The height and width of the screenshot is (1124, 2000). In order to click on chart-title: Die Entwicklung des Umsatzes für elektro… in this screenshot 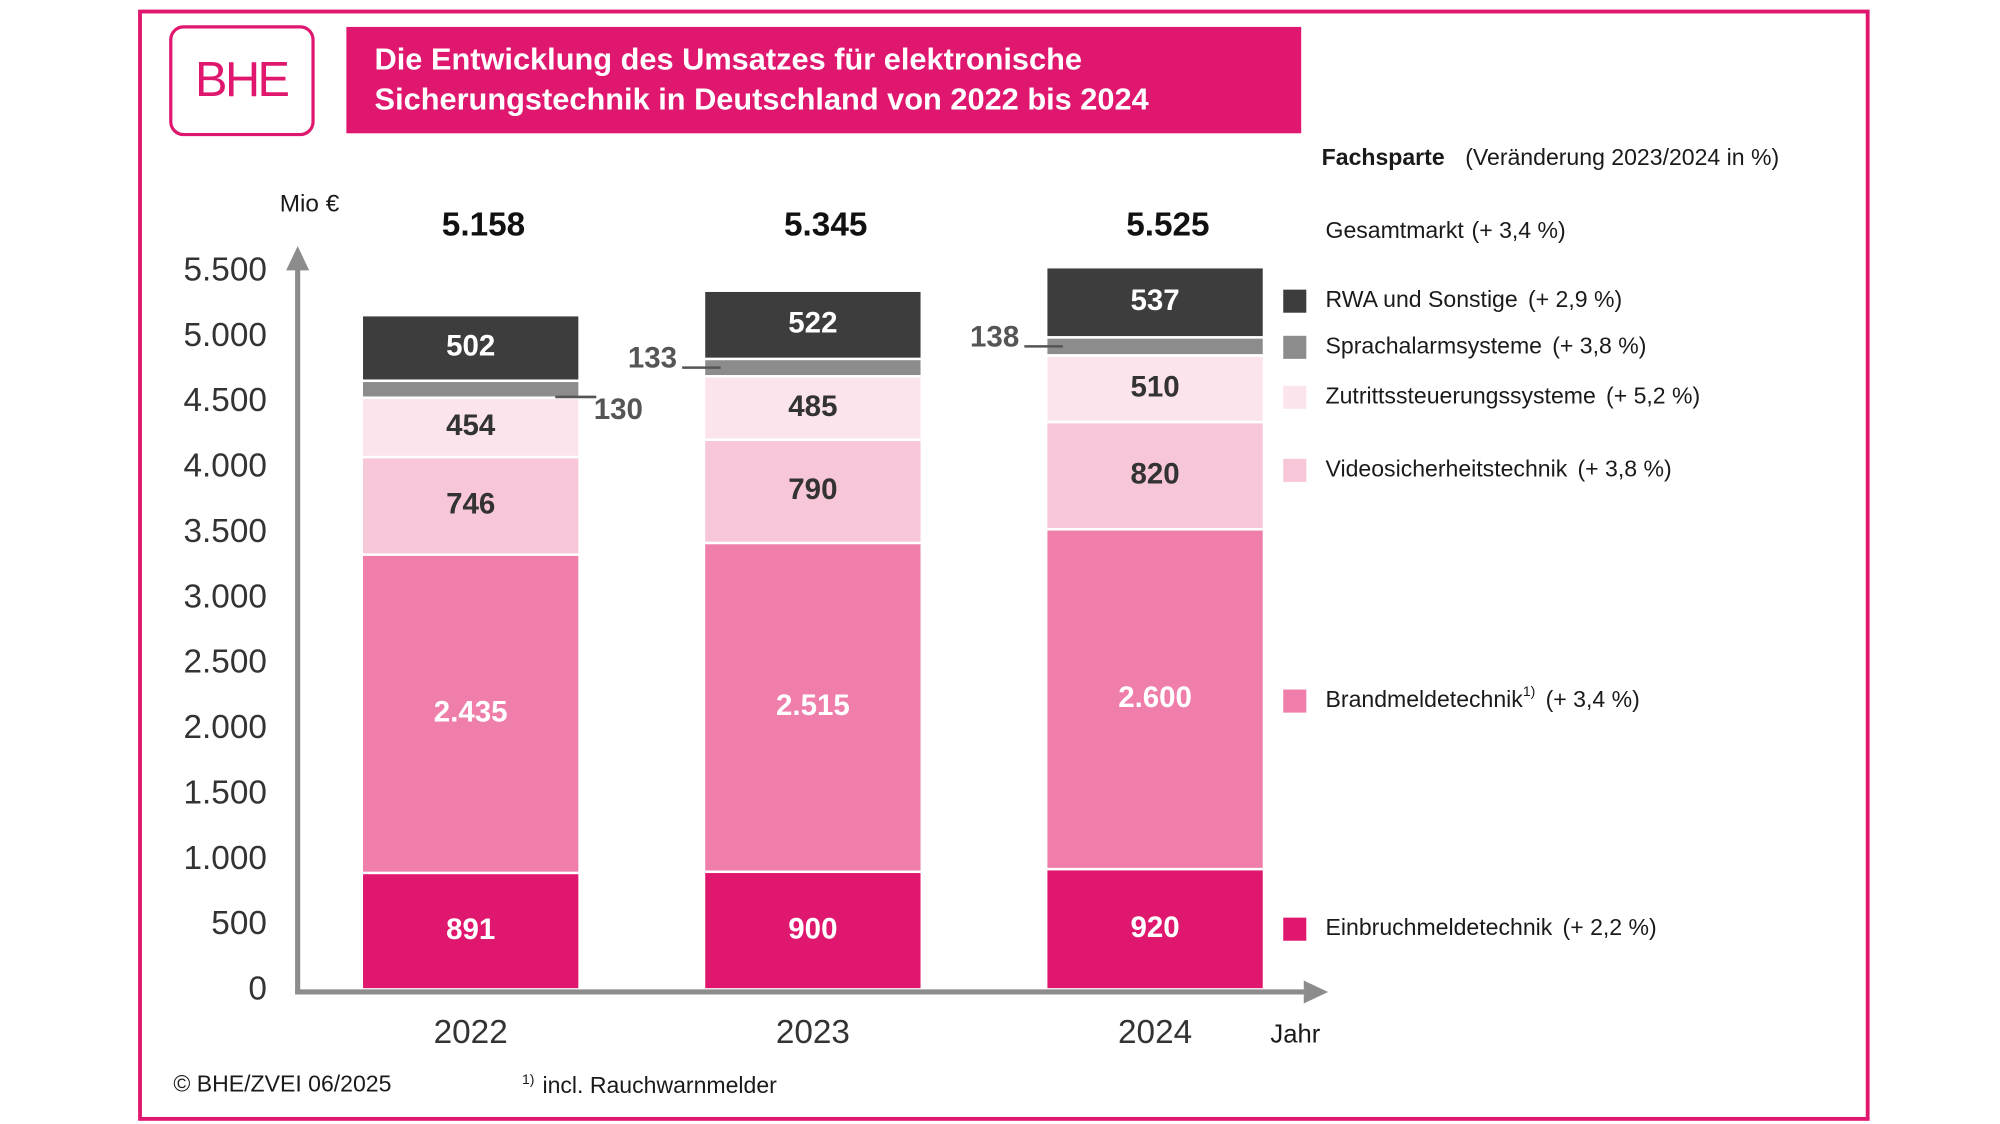, I will do `click(728, 59)`.